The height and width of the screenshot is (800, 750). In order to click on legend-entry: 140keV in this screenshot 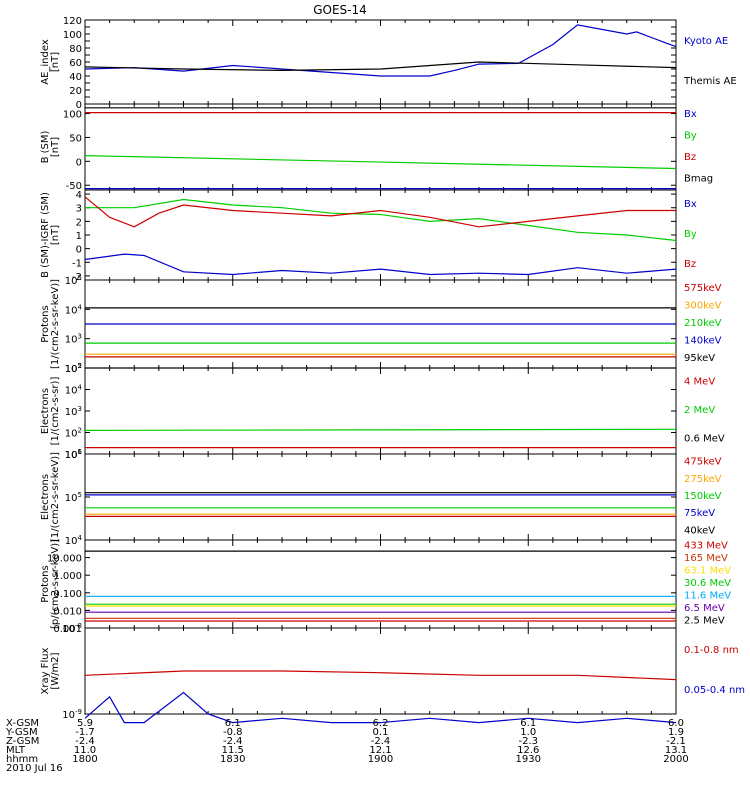, I will do `click(703, 341)`.